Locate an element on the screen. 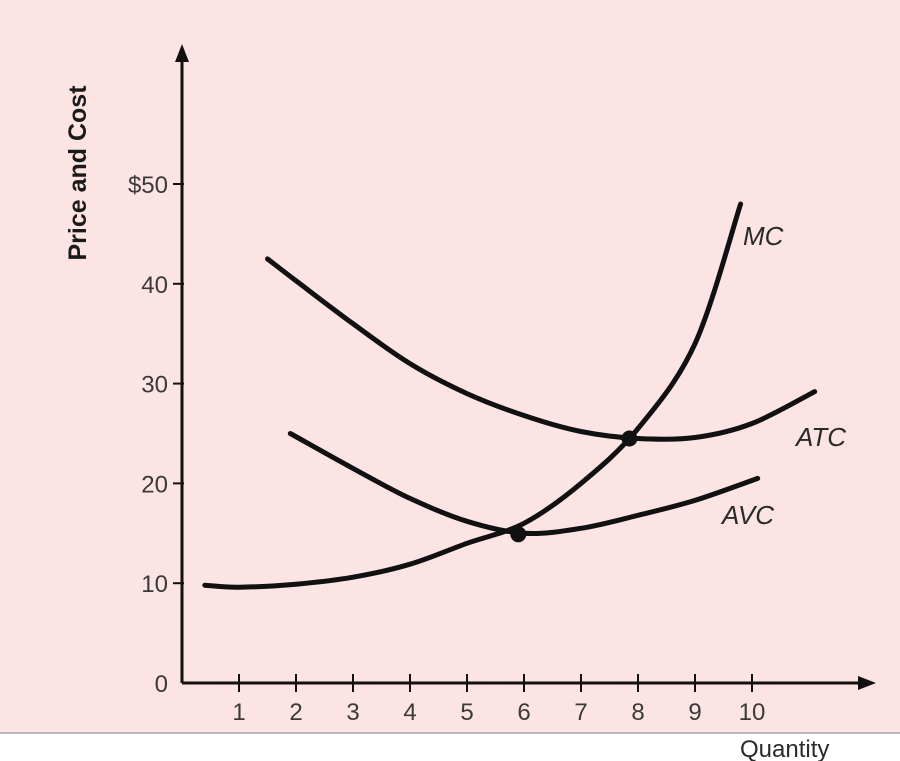 Image resolution: width=900 pixels, height=761 pixels. curve-label-avc: AVC is located at coordinates (747, 515).